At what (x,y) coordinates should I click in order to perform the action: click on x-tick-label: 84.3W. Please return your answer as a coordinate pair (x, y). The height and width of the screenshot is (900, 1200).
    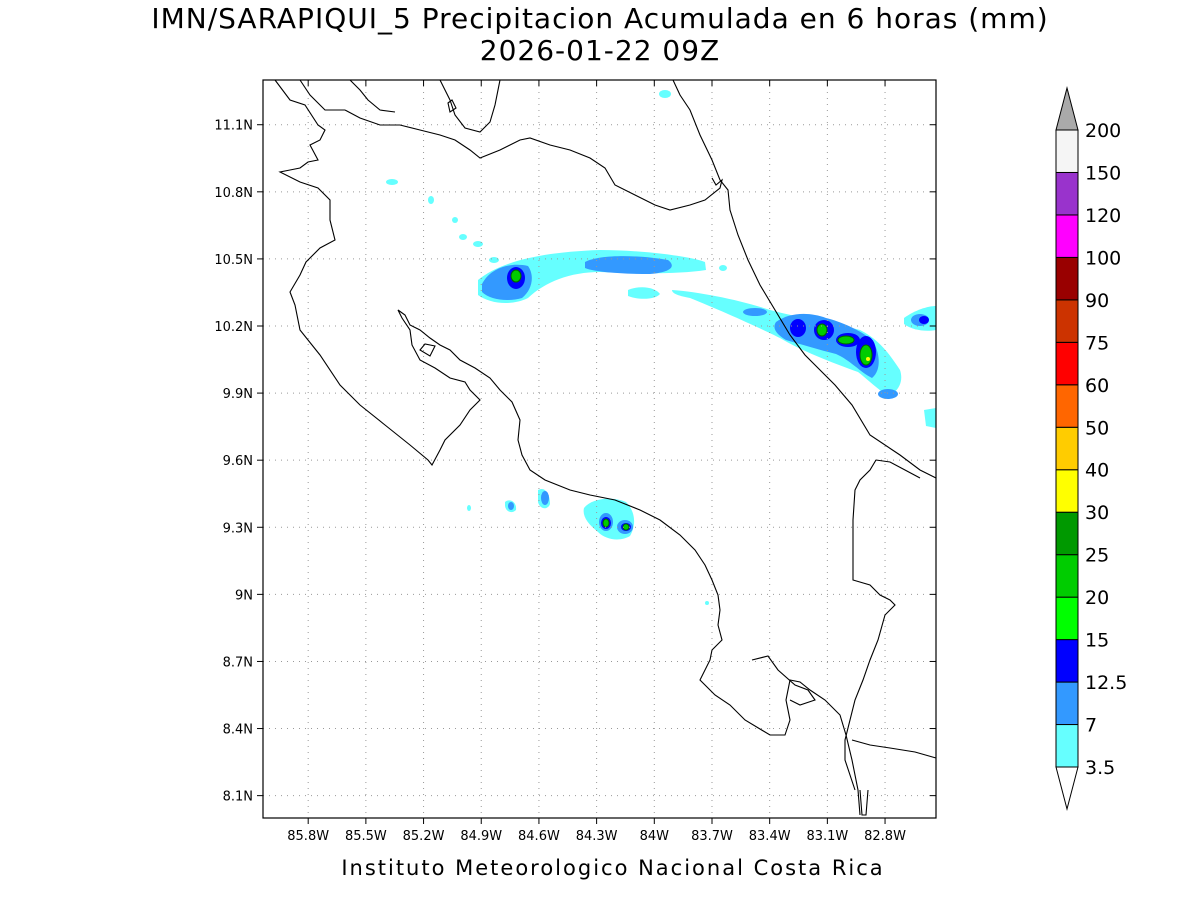
    Looking at the image, I should click on (597, 836).